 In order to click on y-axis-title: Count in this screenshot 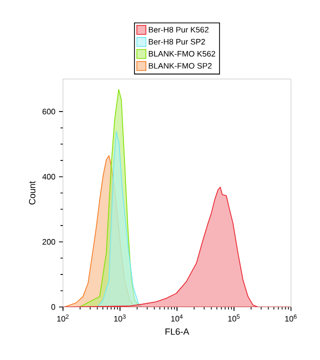, I will do `click(32, 193)`.